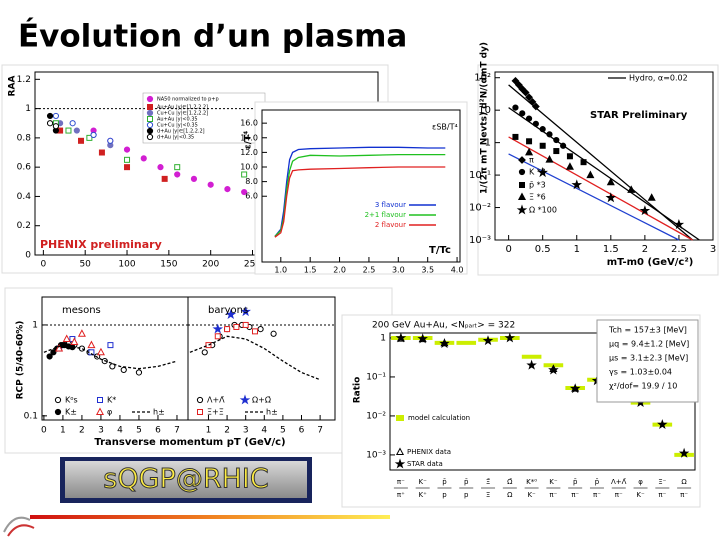  What do you see at coordinates (17, 524) in the screenshot?
I see `logo-curve` at bounding box center [17, 524].